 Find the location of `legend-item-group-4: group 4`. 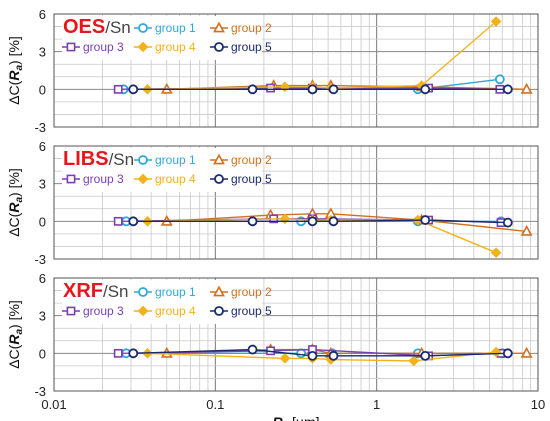

legend-item-group-4: group 4 is located at coordinates (165, 179).